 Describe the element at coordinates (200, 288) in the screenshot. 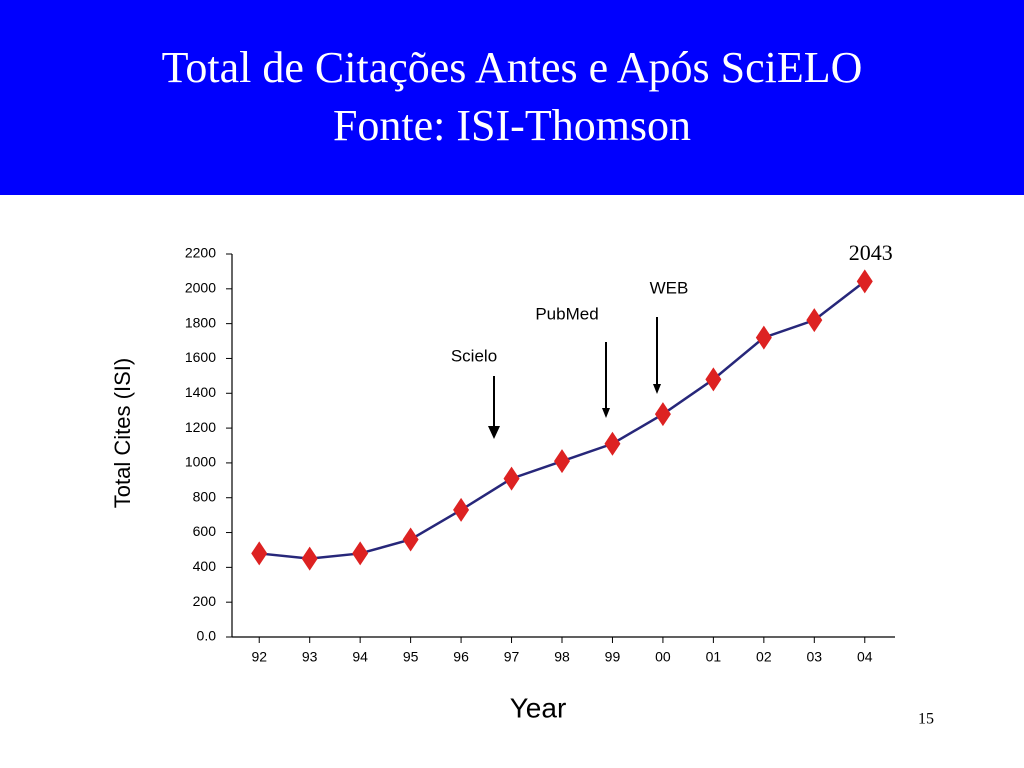

I see `y-tick-label: 2000` at that location.